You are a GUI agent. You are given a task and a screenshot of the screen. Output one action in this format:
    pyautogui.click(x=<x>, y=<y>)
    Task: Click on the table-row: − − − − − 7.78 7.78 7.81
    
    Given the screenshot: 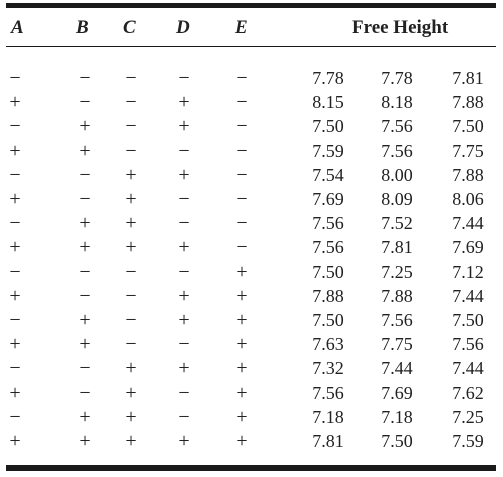 What is the action you would take?
    pyautogui.click(x=251, y=78)
    